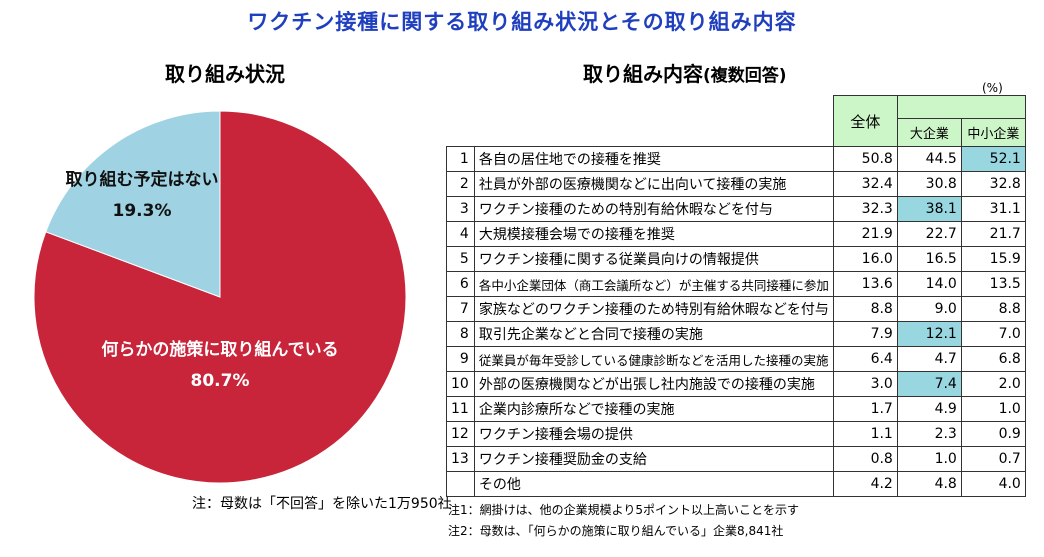 The width and height of the screenshot is (1044, 557). I want to click on row-value-all: 13.6, so click(865, 284).